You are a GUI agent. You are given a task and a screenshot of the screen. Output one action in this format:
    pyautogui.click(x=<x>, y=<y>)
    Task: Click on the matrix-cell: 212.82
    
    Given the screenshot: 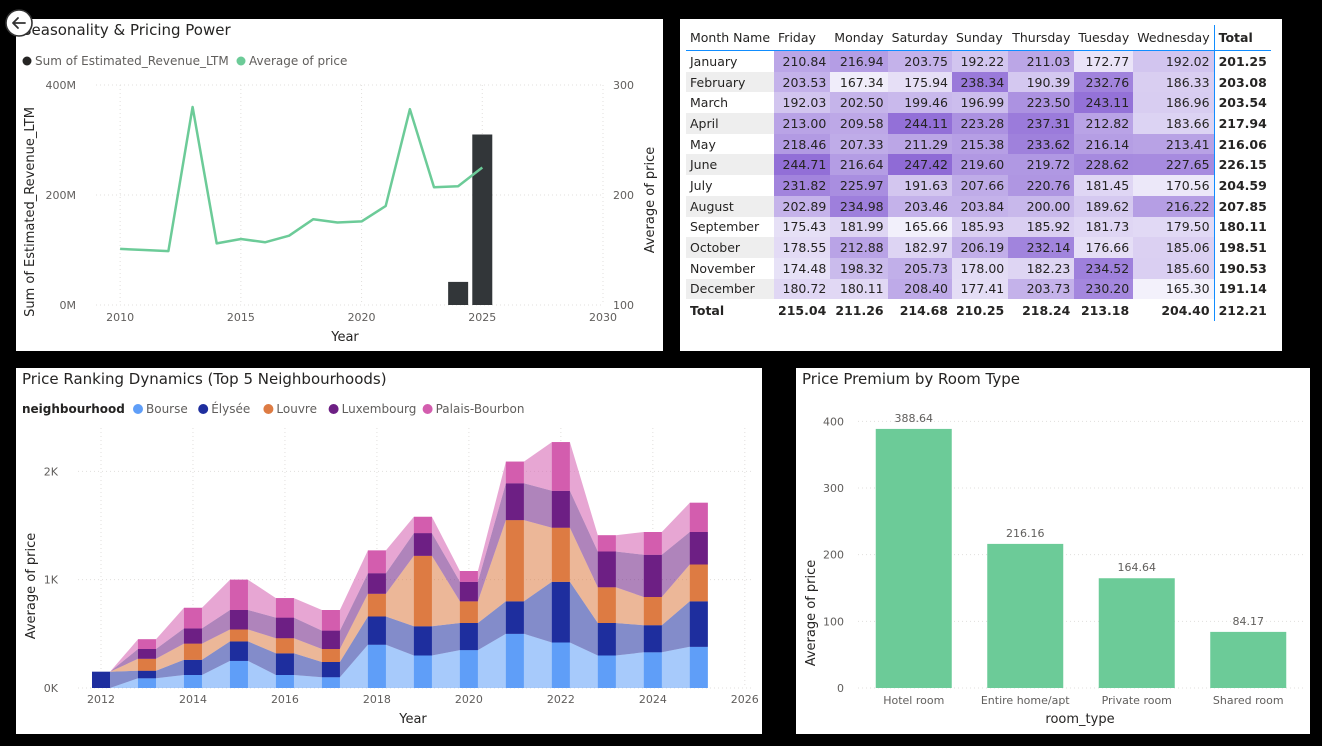 What is the action you would take?
    pyautogui.click(x=1104, y=123)
    